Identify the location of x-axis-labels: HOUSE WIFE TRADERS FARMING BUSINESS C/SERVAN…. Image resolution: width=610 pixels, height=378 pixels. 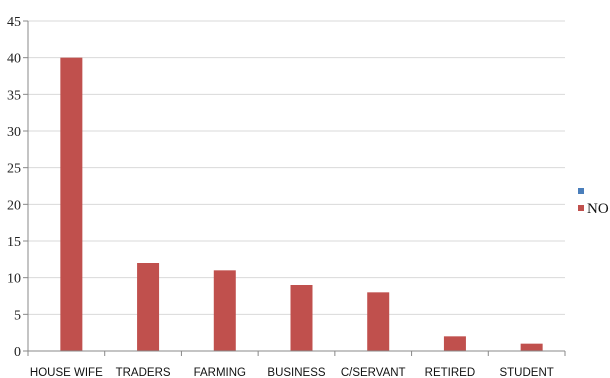
(292, 372).